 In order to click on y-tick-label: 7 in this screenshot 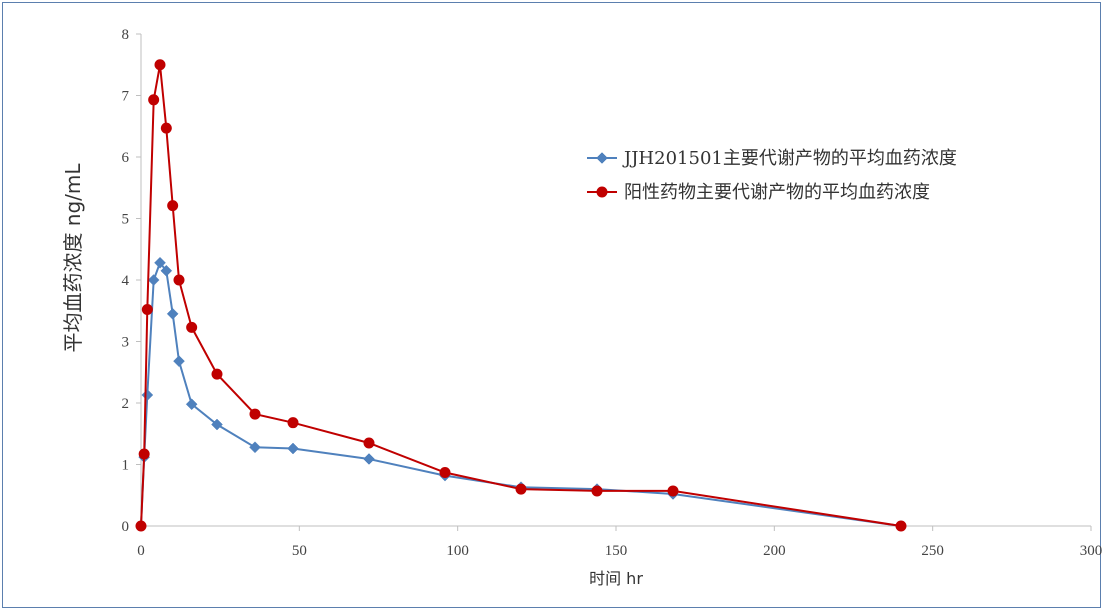, I will do `click(126, 97)`.